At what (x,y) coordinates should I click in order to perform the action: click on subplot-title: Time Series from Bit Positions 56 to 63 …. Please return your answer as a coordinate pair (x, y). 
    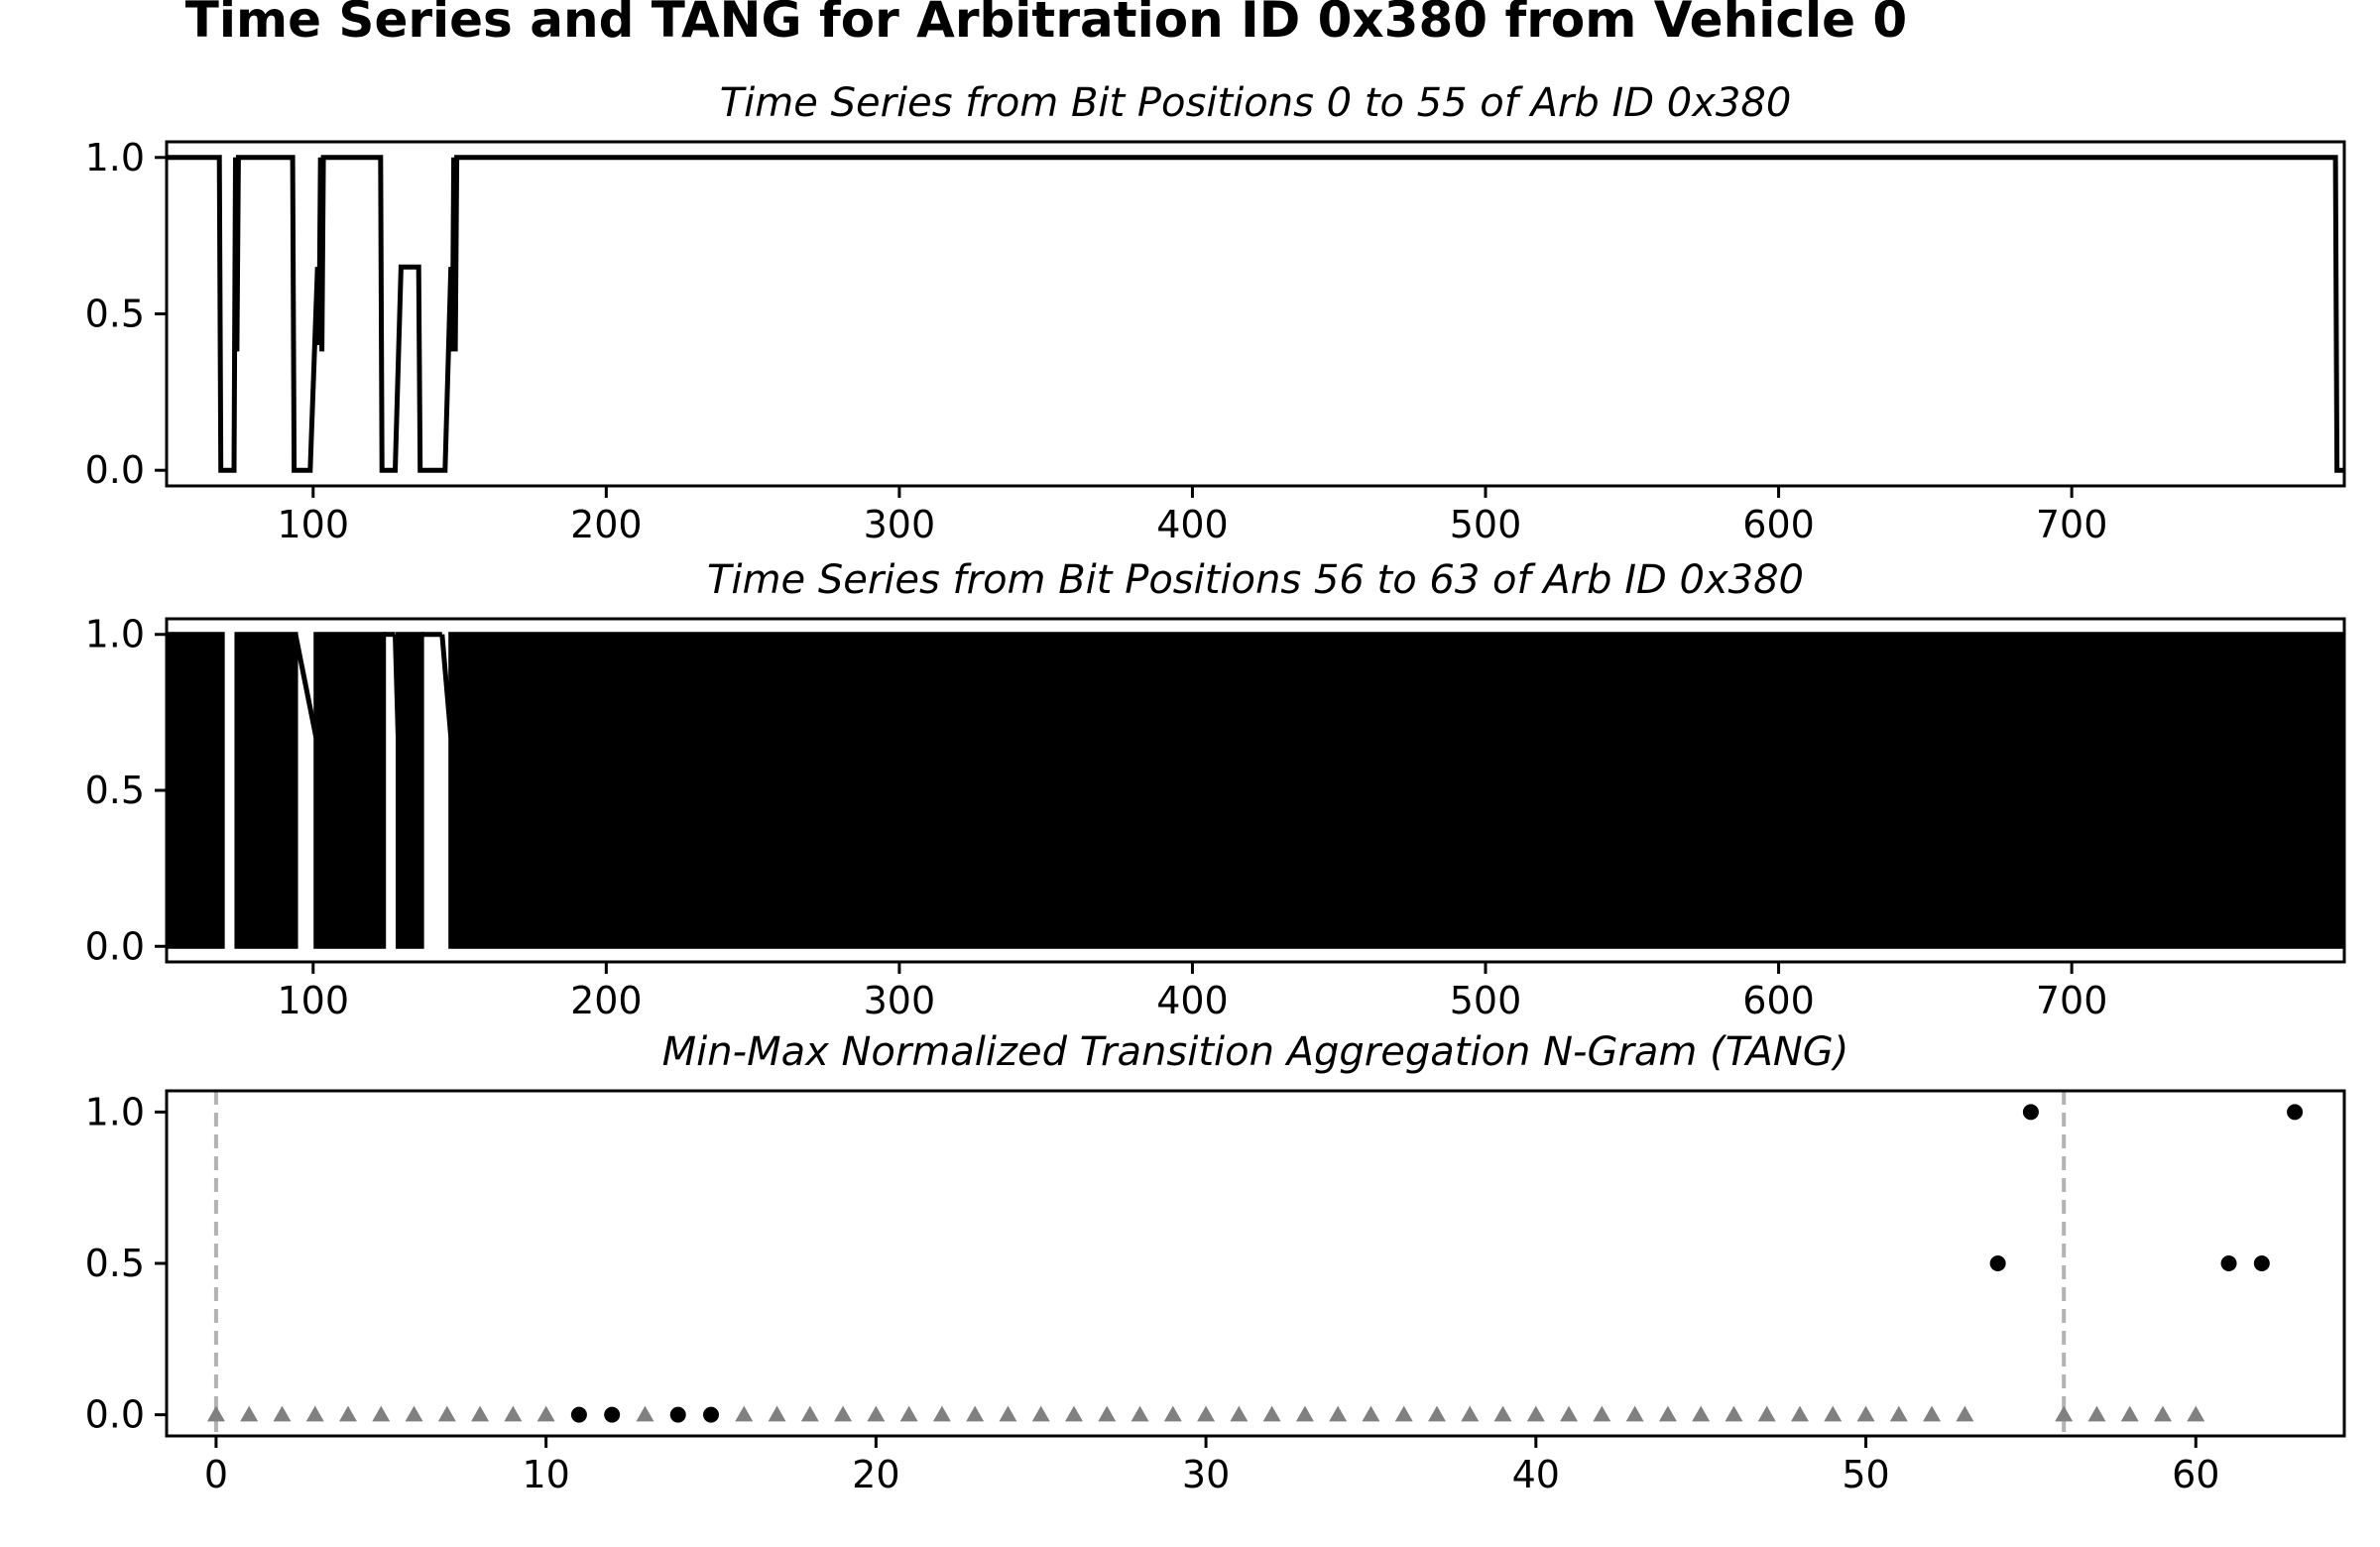
    Looking at the image, I should click on (1255, 580).